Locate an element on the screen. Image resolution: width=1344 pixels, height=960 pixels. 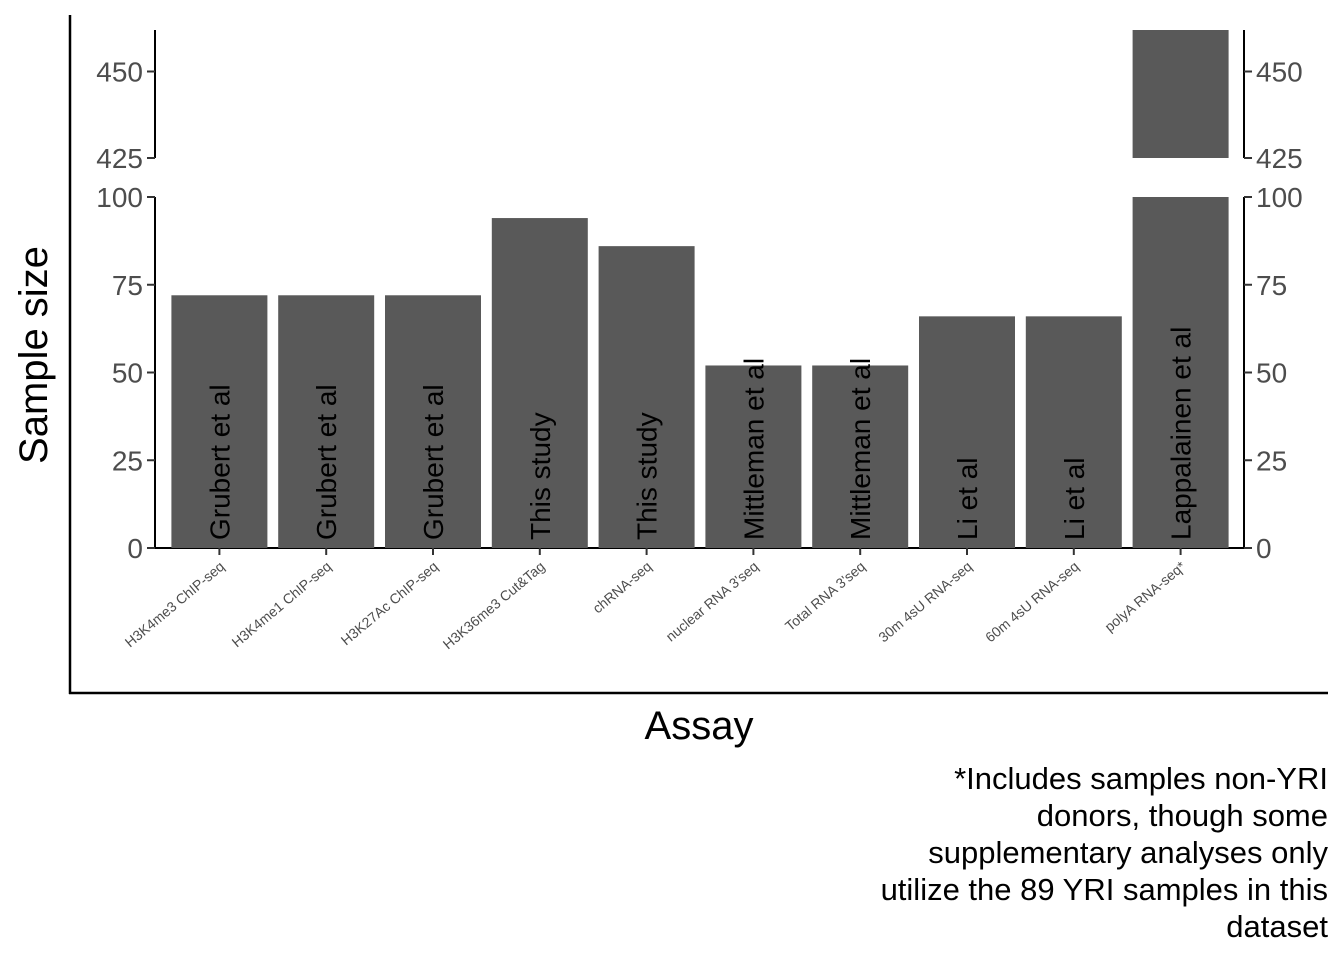
right-y-axis: 0 25 50 75 100 425 450 is located at coordinates (1273, 297).